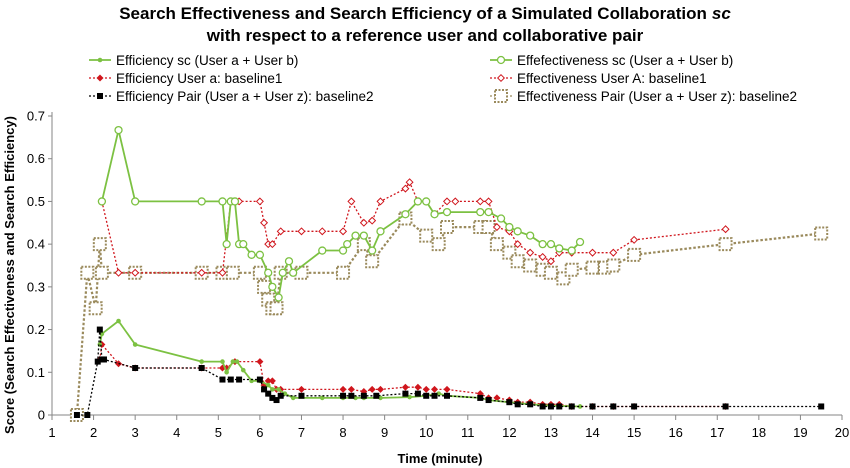 This screenshot has height=468, width=850. Describe the element at coordinates (612, 78) in the screenshot. I see `legend-label: Effectiveness User A: baseline1` at that location.